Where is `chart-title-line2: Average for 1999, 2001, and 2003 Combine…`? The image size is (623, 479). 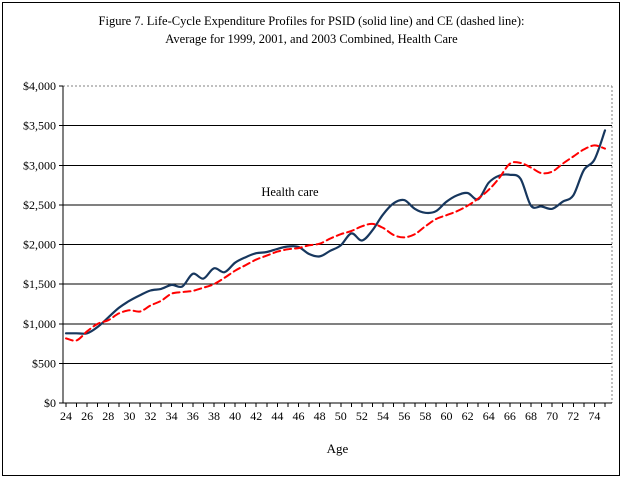 chart-title-line2: Average for 1999, 2001, and 2003 Combine… is located at coordinates (311, 39).